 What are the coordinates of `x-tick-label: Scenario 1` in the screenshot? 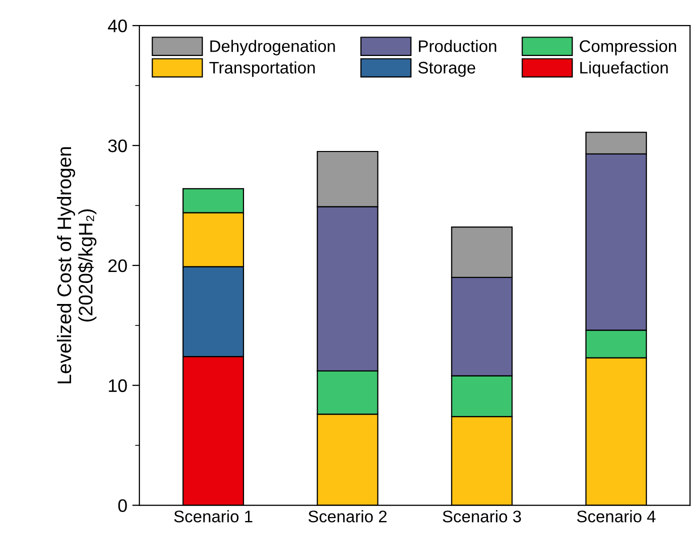 It's located at (213, 516).